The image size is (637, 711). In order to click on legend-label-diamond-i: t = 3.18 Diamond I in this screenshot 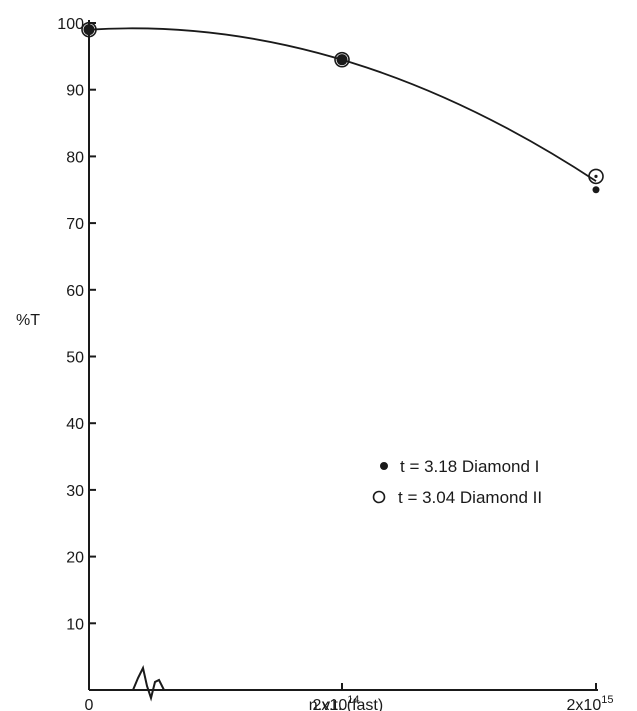, I will do `click(469, 466)`.